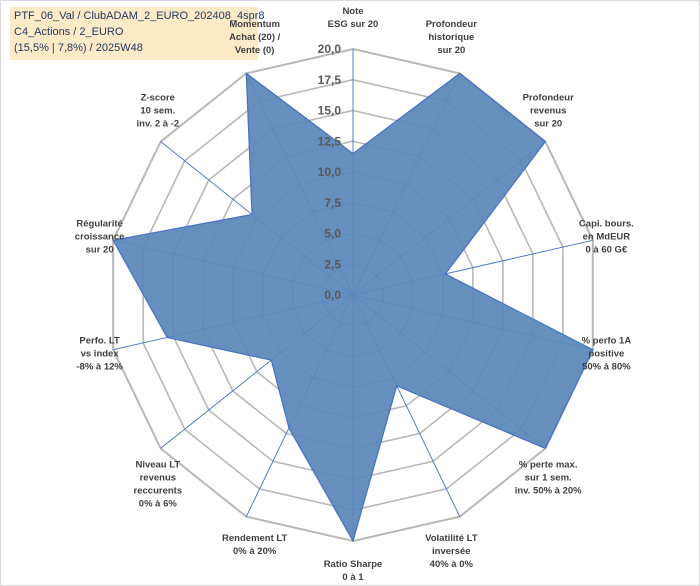 This screenshot has width=700, height=586. What do you see at coordinates (158, 504) in the screenshot?
I see `axis-label-line: 0% à 6%` at bounding box center [158, 504].